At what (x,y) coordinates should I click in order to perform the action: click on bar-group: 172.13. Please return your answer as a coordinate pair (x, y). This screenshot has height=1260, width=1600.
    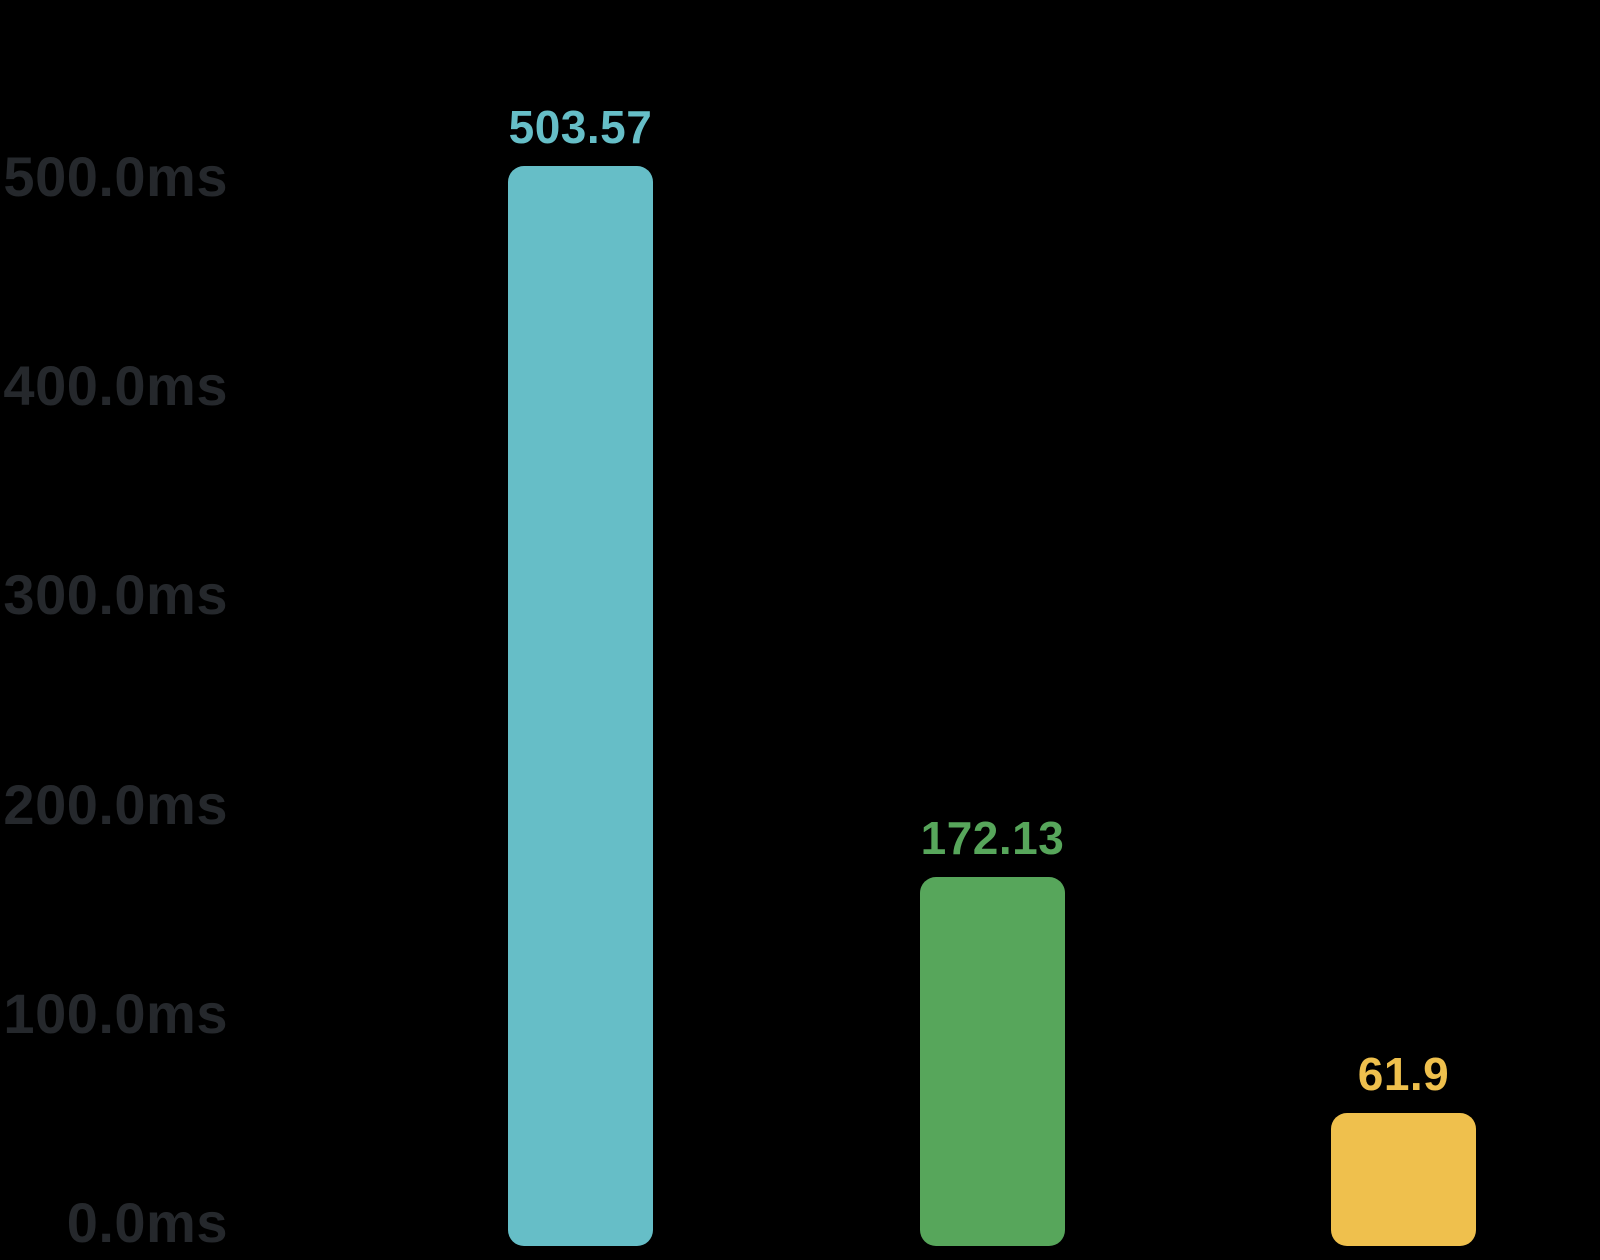
    Looking at the image, I should click on (992, 1030).